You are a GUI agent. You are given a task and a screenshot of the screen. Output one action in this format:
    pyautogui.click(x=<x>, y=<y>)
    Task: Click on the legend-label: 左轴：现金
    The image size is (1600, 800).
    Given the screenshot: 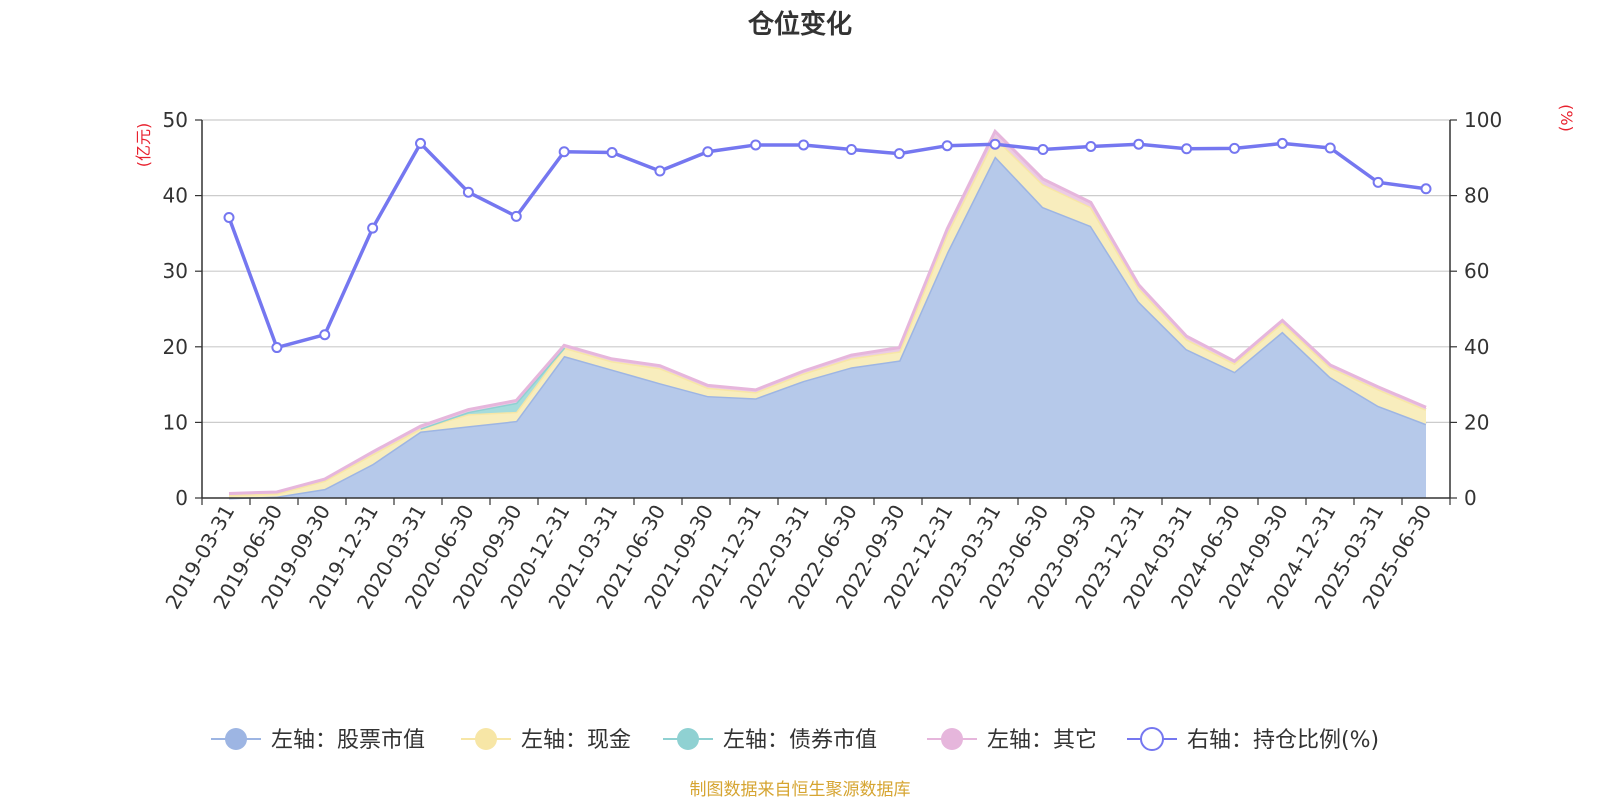 What is the action you would take?
    pyautogui.click(x=576, y=740)
    